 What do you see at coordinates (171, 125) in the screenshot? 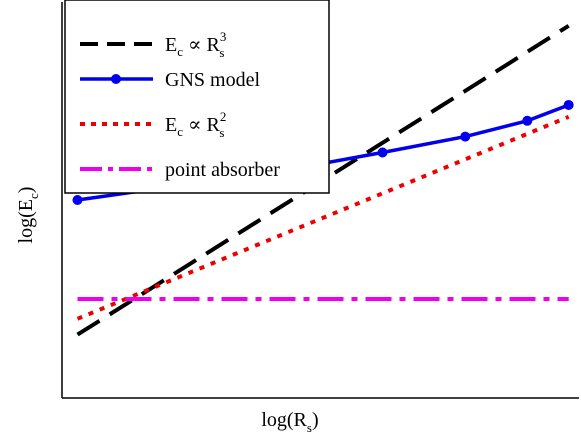
I see `legend-square-a: E` at bounding box center [171, 125].